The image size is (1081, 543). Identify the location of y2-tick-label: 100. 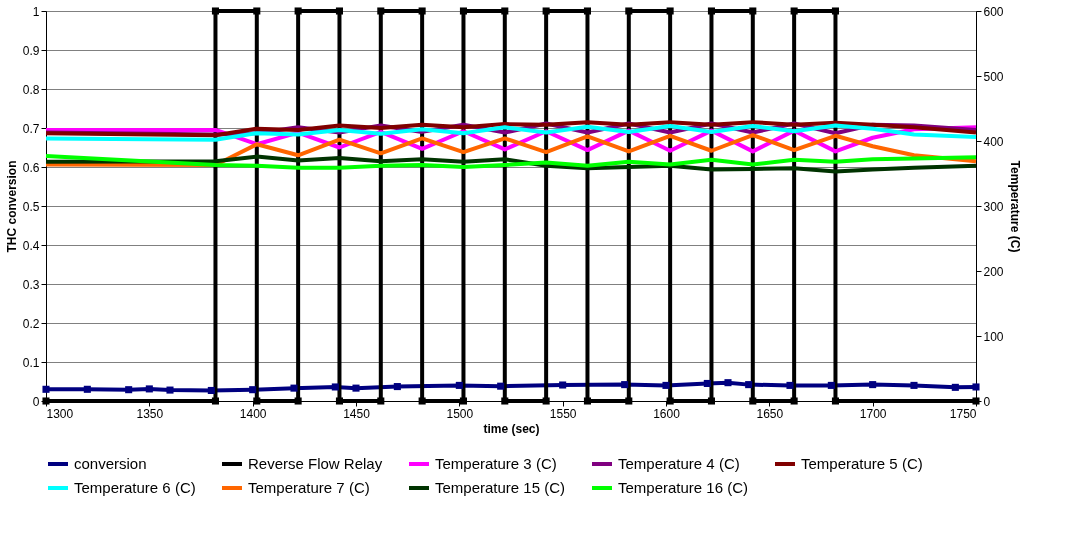
(993, 336).